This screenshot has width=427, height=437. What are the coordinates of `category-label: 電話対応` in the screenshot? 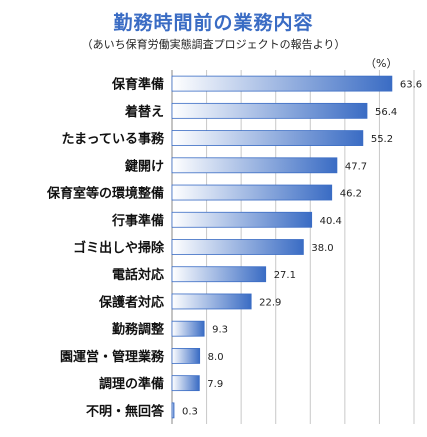 It's located at (138, 275).